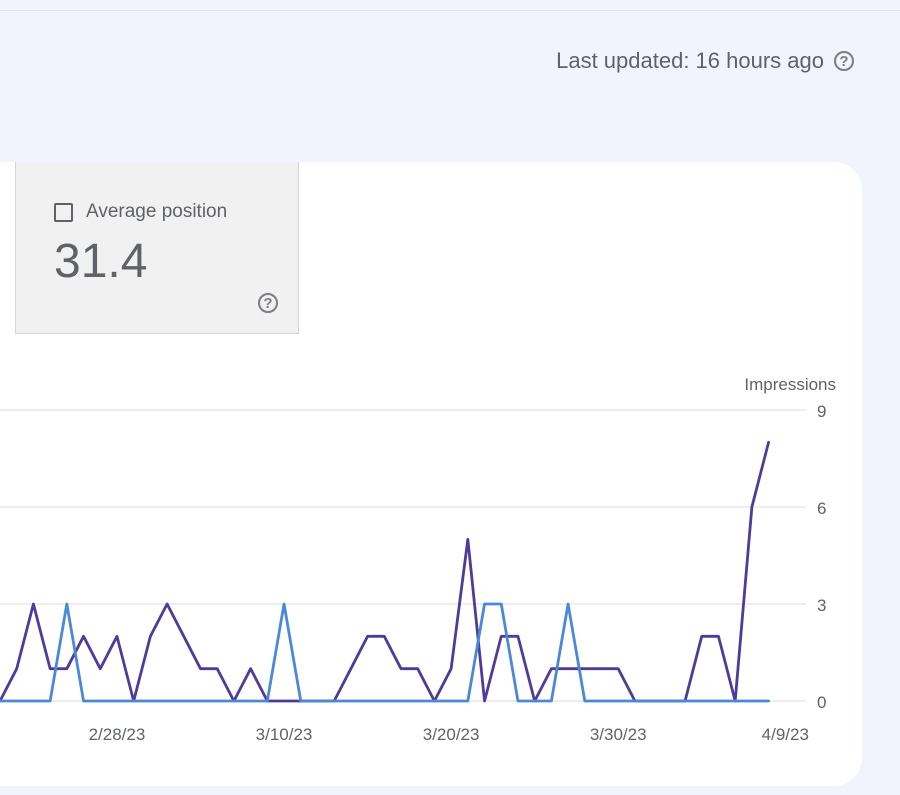 The image size is (900, 795). Describe the element at coordinates (821, 605) in the screenshot. I see `y-tick-label: 3` at that location.